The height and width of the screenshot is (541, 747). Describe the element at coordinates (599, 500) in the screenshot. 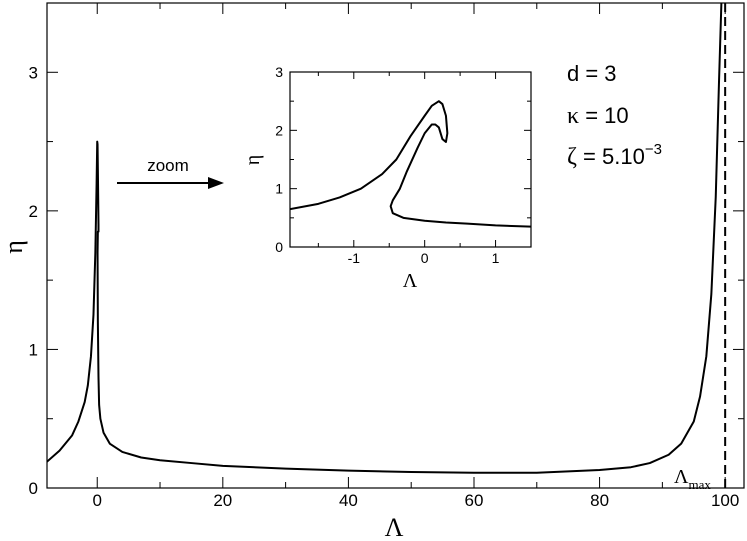

I see `x-tick-label: 80` at that location.